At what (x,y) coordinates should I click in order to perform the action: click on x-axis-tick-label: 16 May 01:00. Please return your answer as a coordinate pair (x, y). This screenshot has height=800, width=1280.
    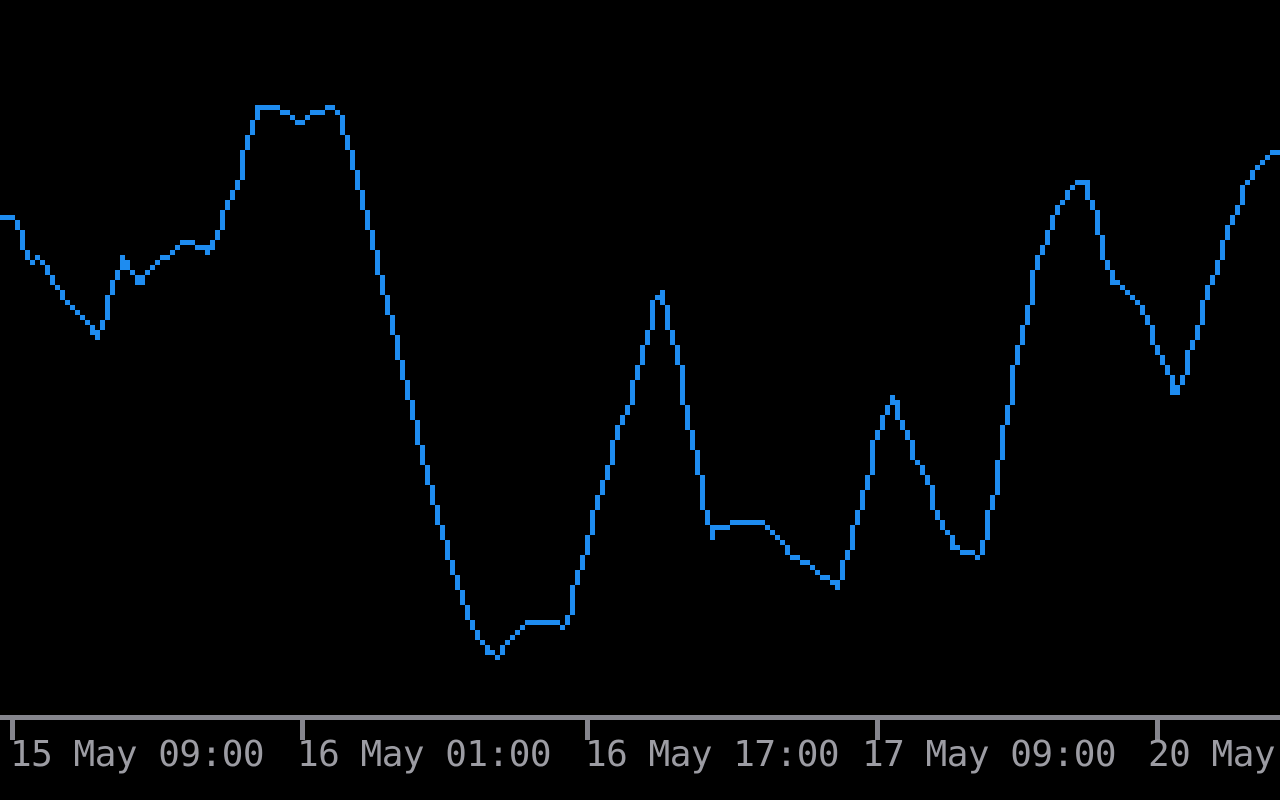
    Looking at the image, I should click on (424, 754).